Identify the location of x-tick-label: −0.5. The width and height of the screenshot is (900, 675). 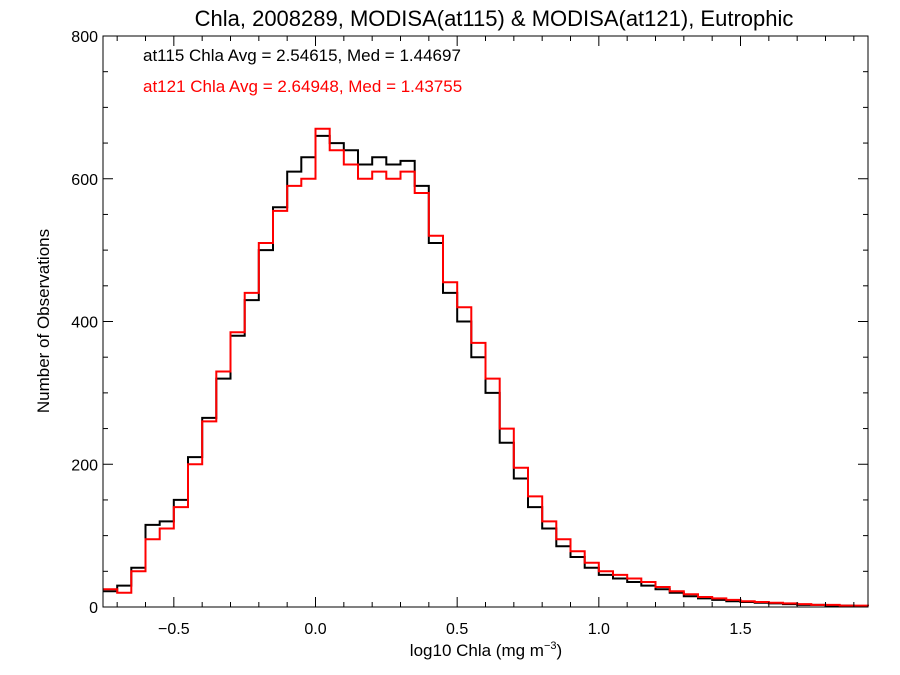
(174, 629).